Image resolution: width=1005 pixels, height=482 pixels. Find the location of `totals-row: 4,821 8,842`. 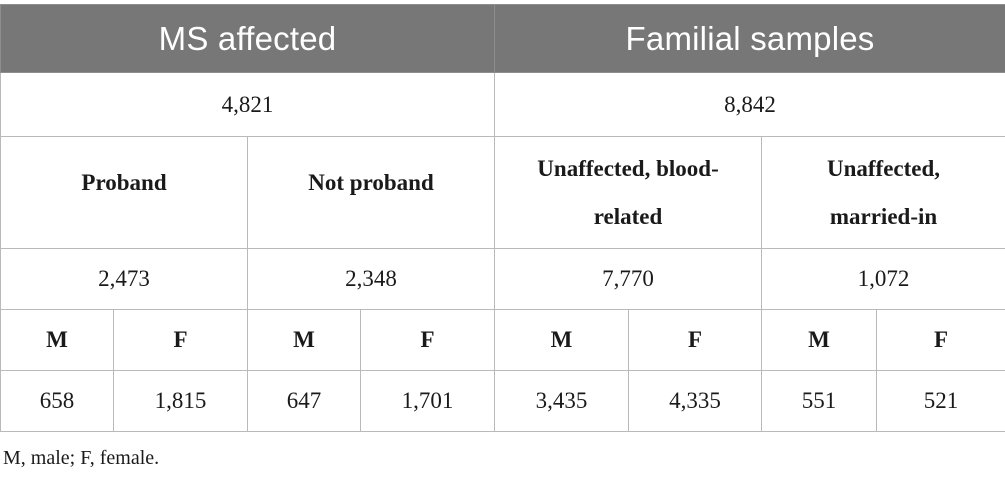

totals-row: 4,821 8,842 is located at coordinates (502, 104).